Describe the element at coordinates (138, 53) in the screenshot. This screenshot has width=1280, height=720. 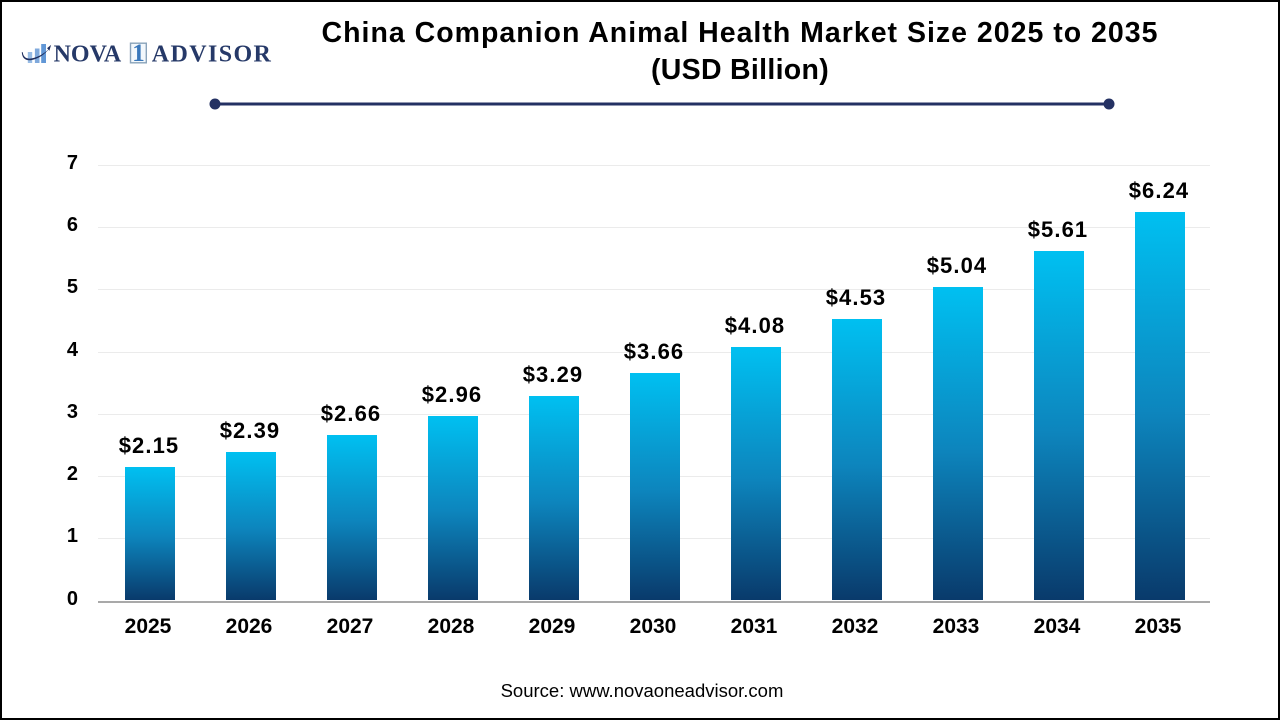
I see `svg-text: 1` at that location.